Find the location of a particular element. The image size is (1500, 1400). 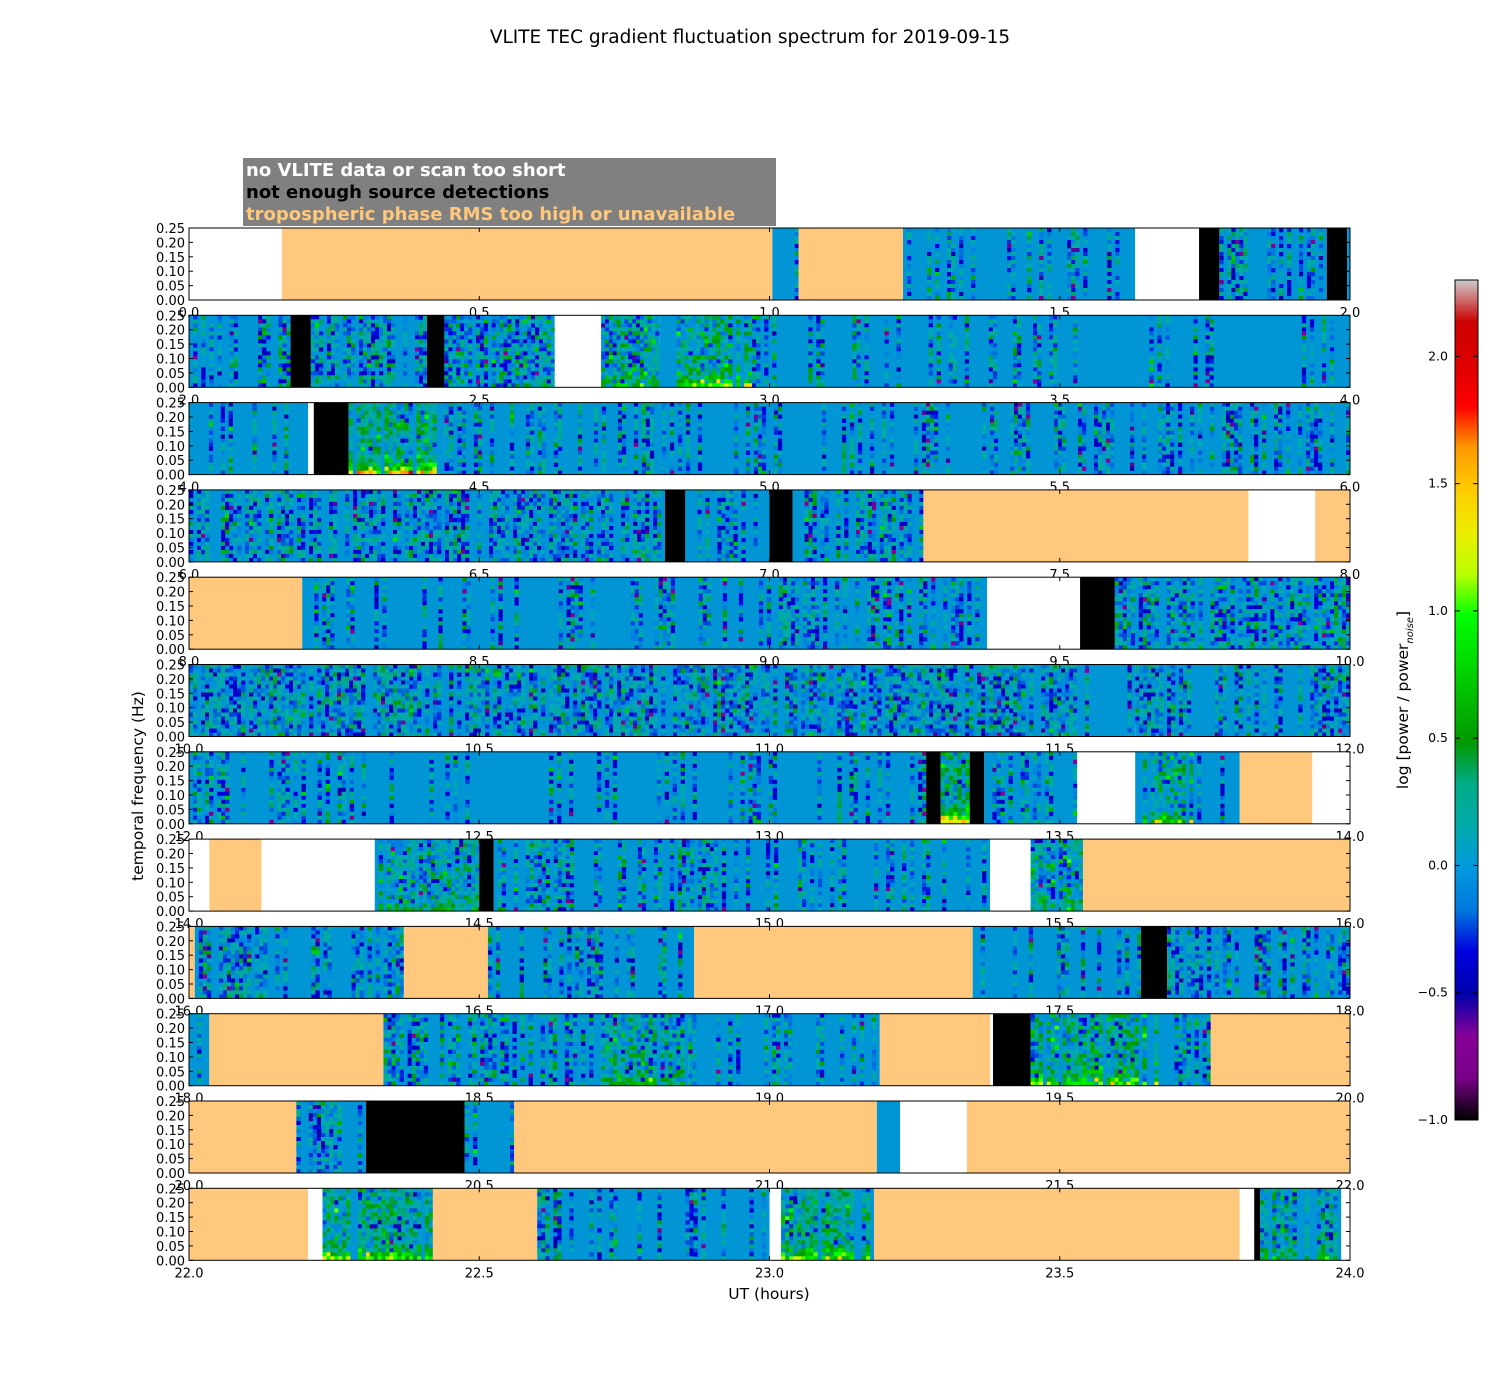

x-tick-label: 24.0 is located at coordinates (1350, 1273).